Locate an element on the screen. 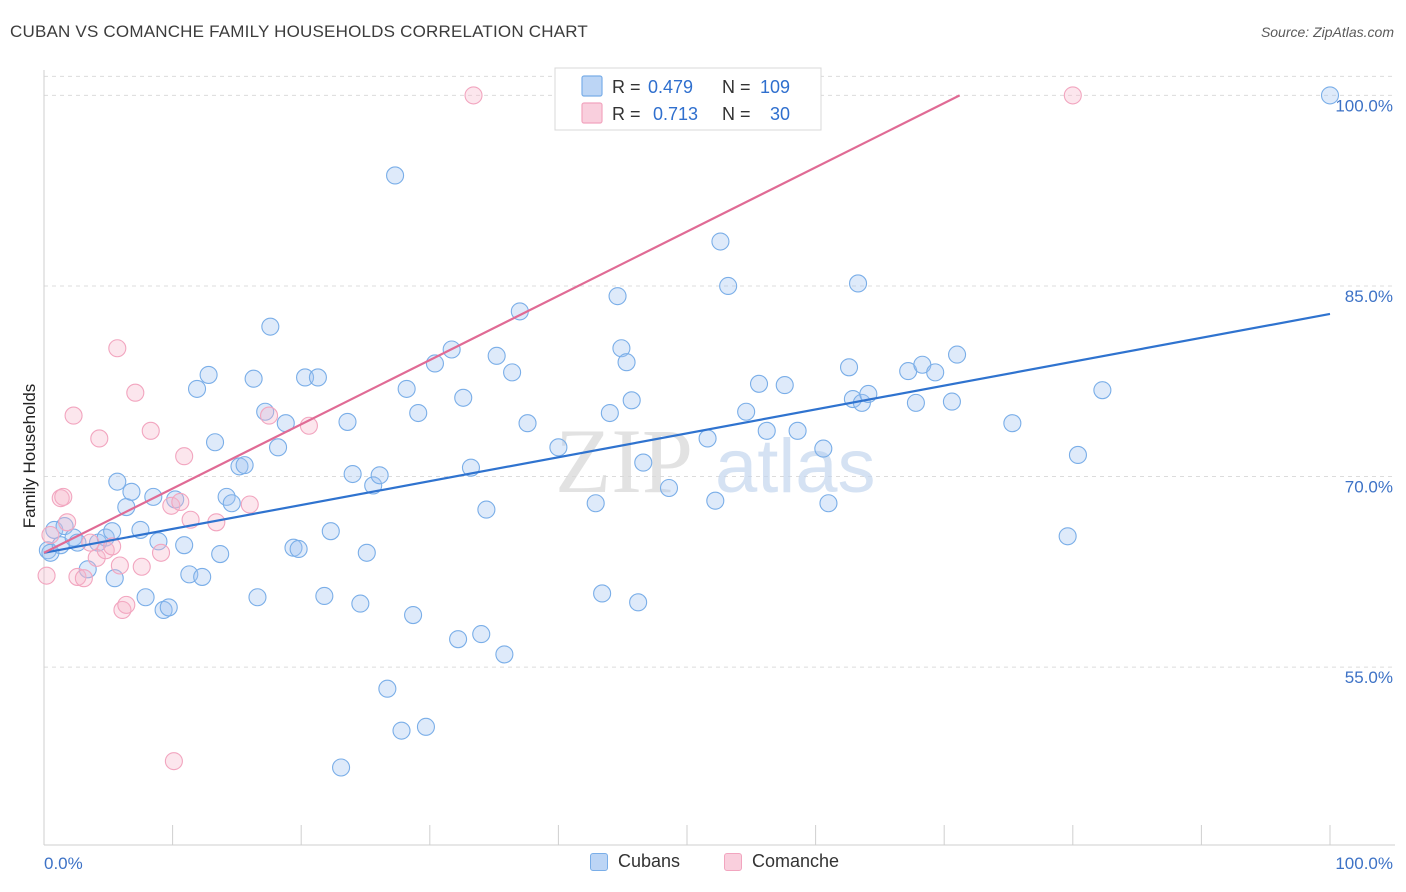 This screenshot has width=1406, height=892. legend-n-label-cubans: N = is located at coordinates (736, 87).